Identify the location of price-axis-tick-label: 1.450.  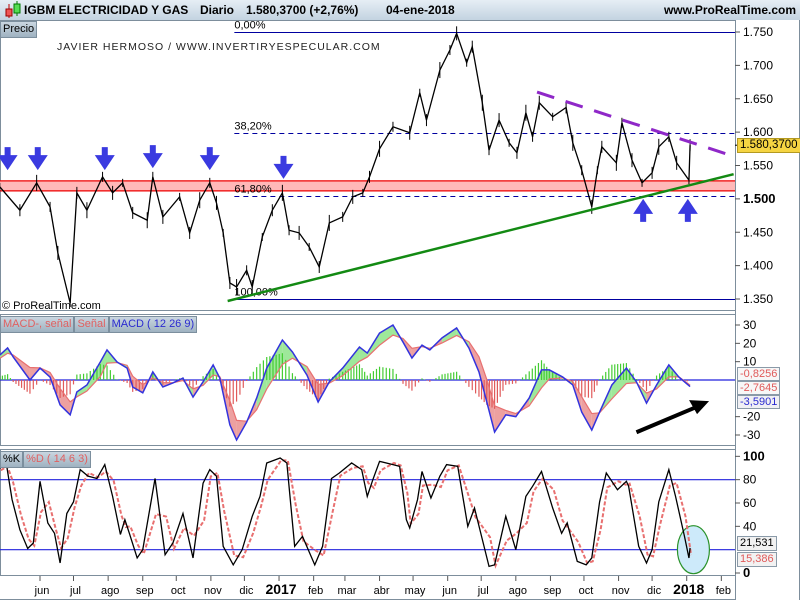
(758, 232).